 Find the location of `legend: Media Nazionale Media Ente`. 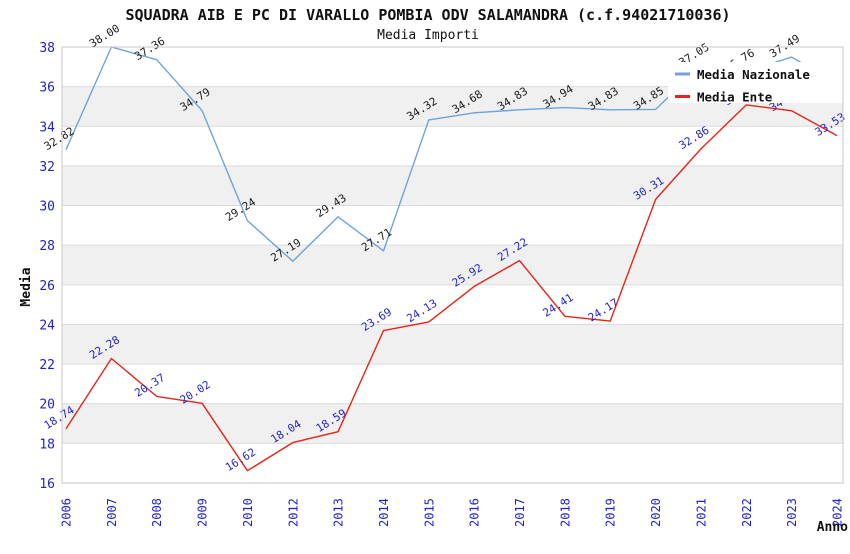

legend: Media Nazionale Media Ente is located at coordinates (755, 83).